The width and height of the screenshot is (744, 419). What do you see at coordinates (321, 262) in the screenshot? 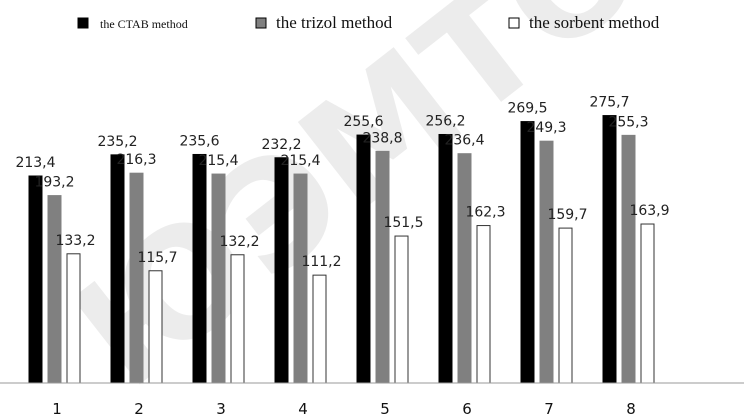
I see `data-label-s3-c4: 111,2` at bounding box center [321, 262].